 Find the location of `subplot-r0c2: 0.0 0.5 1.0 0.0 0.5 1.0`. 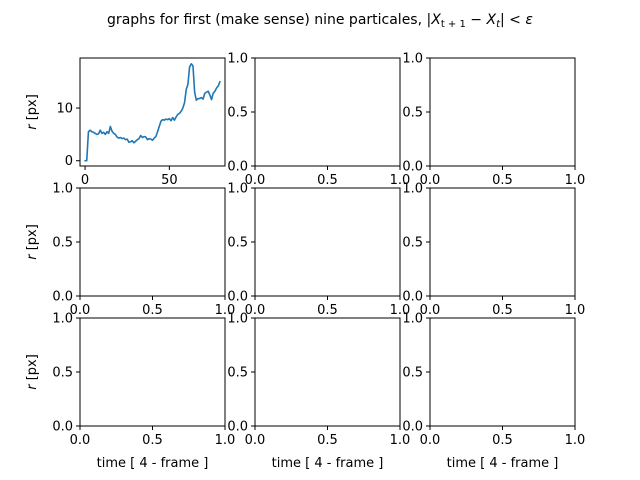

subplot-r0c2: 0.0 0.5 1.0 0.0 0.5 1.0 is located at coordinates (493, 120).